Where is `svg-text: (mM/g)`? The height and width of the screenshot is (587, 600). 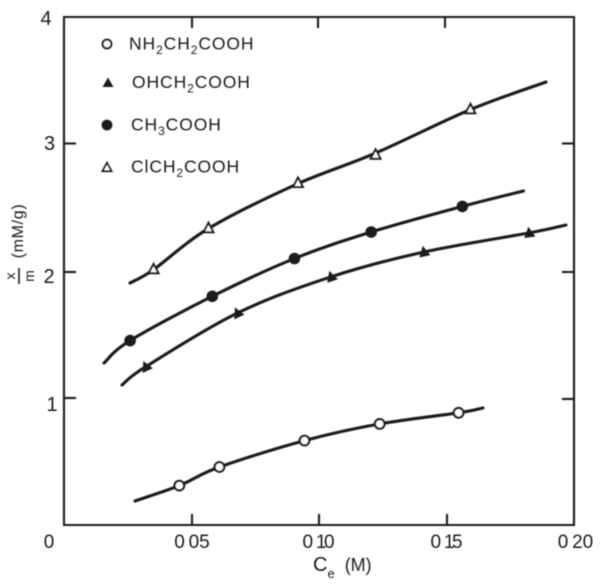 svg-text: (mM/g) is located at coordinates (18, 231).